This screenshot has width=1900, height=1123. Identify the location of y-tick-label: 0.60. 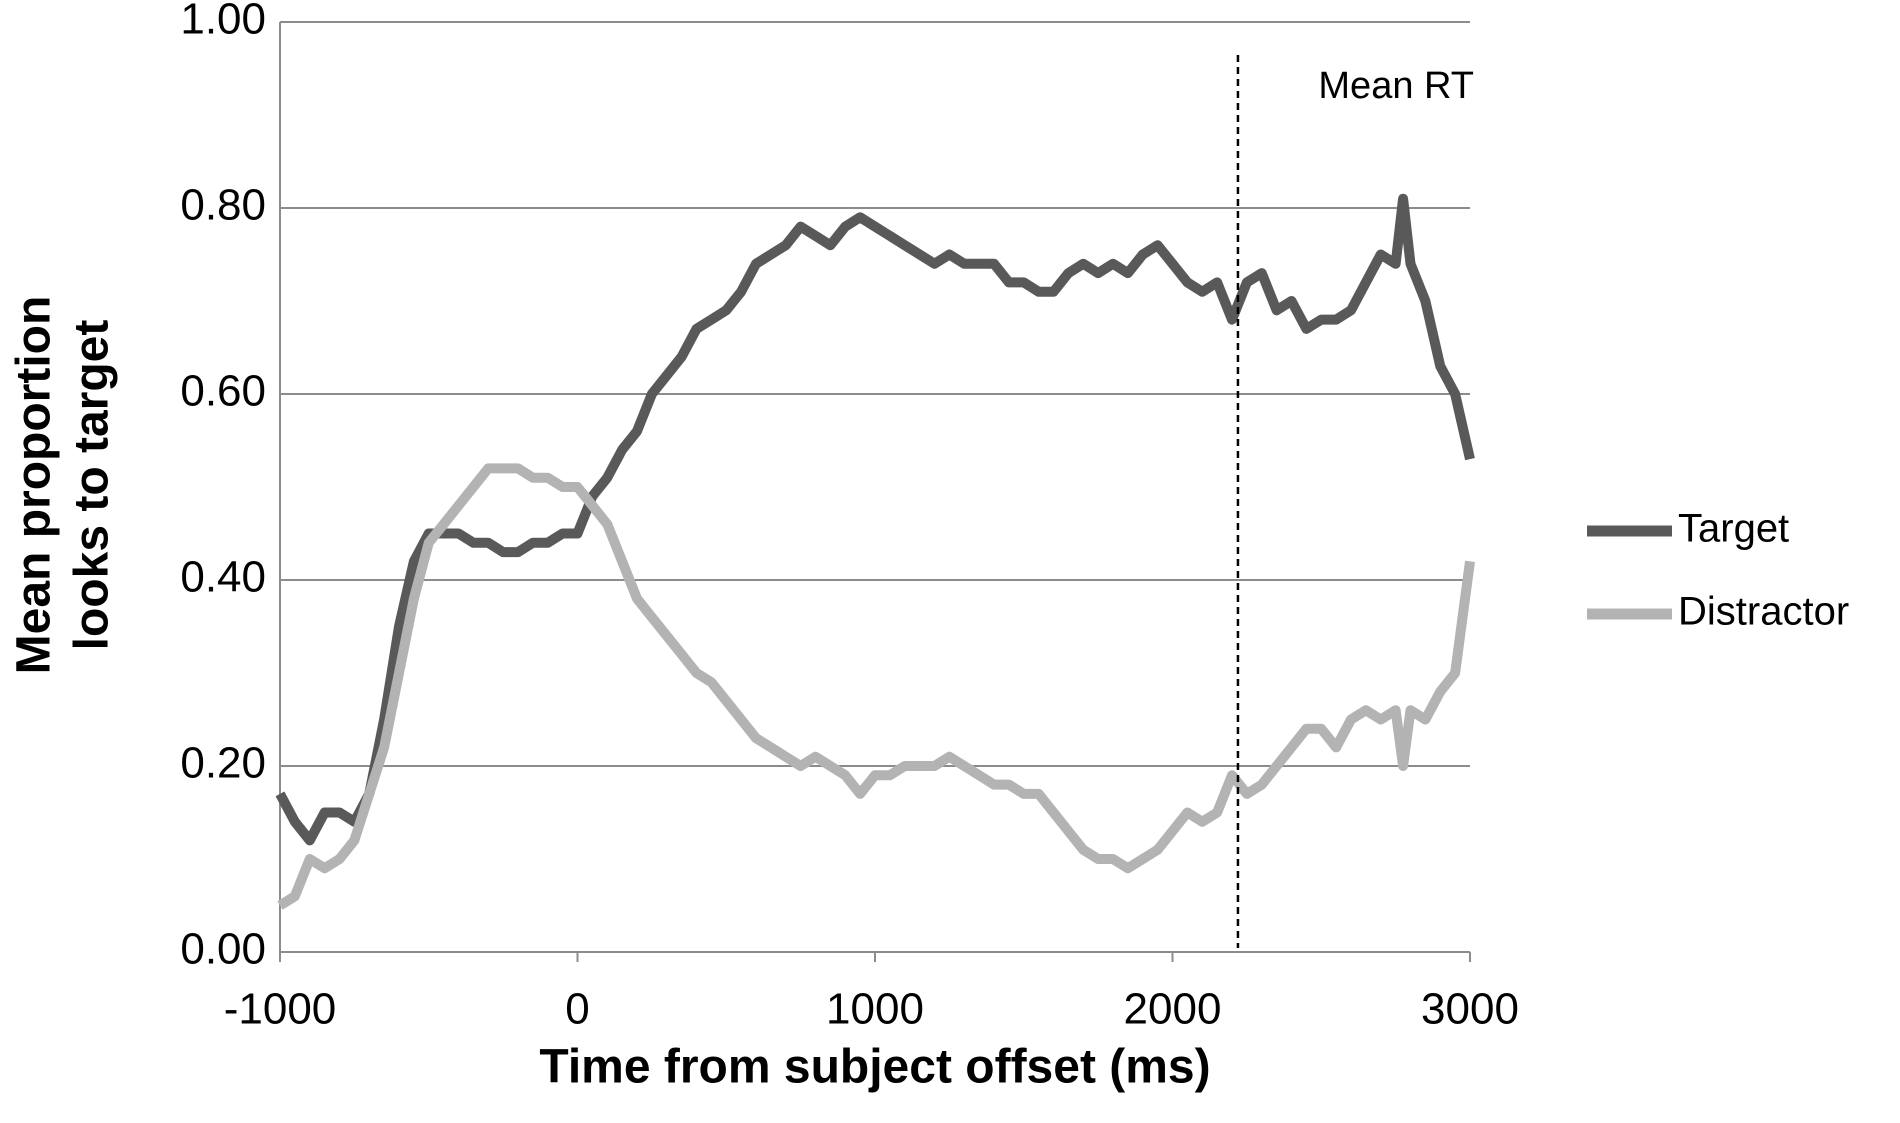
(223, 391).